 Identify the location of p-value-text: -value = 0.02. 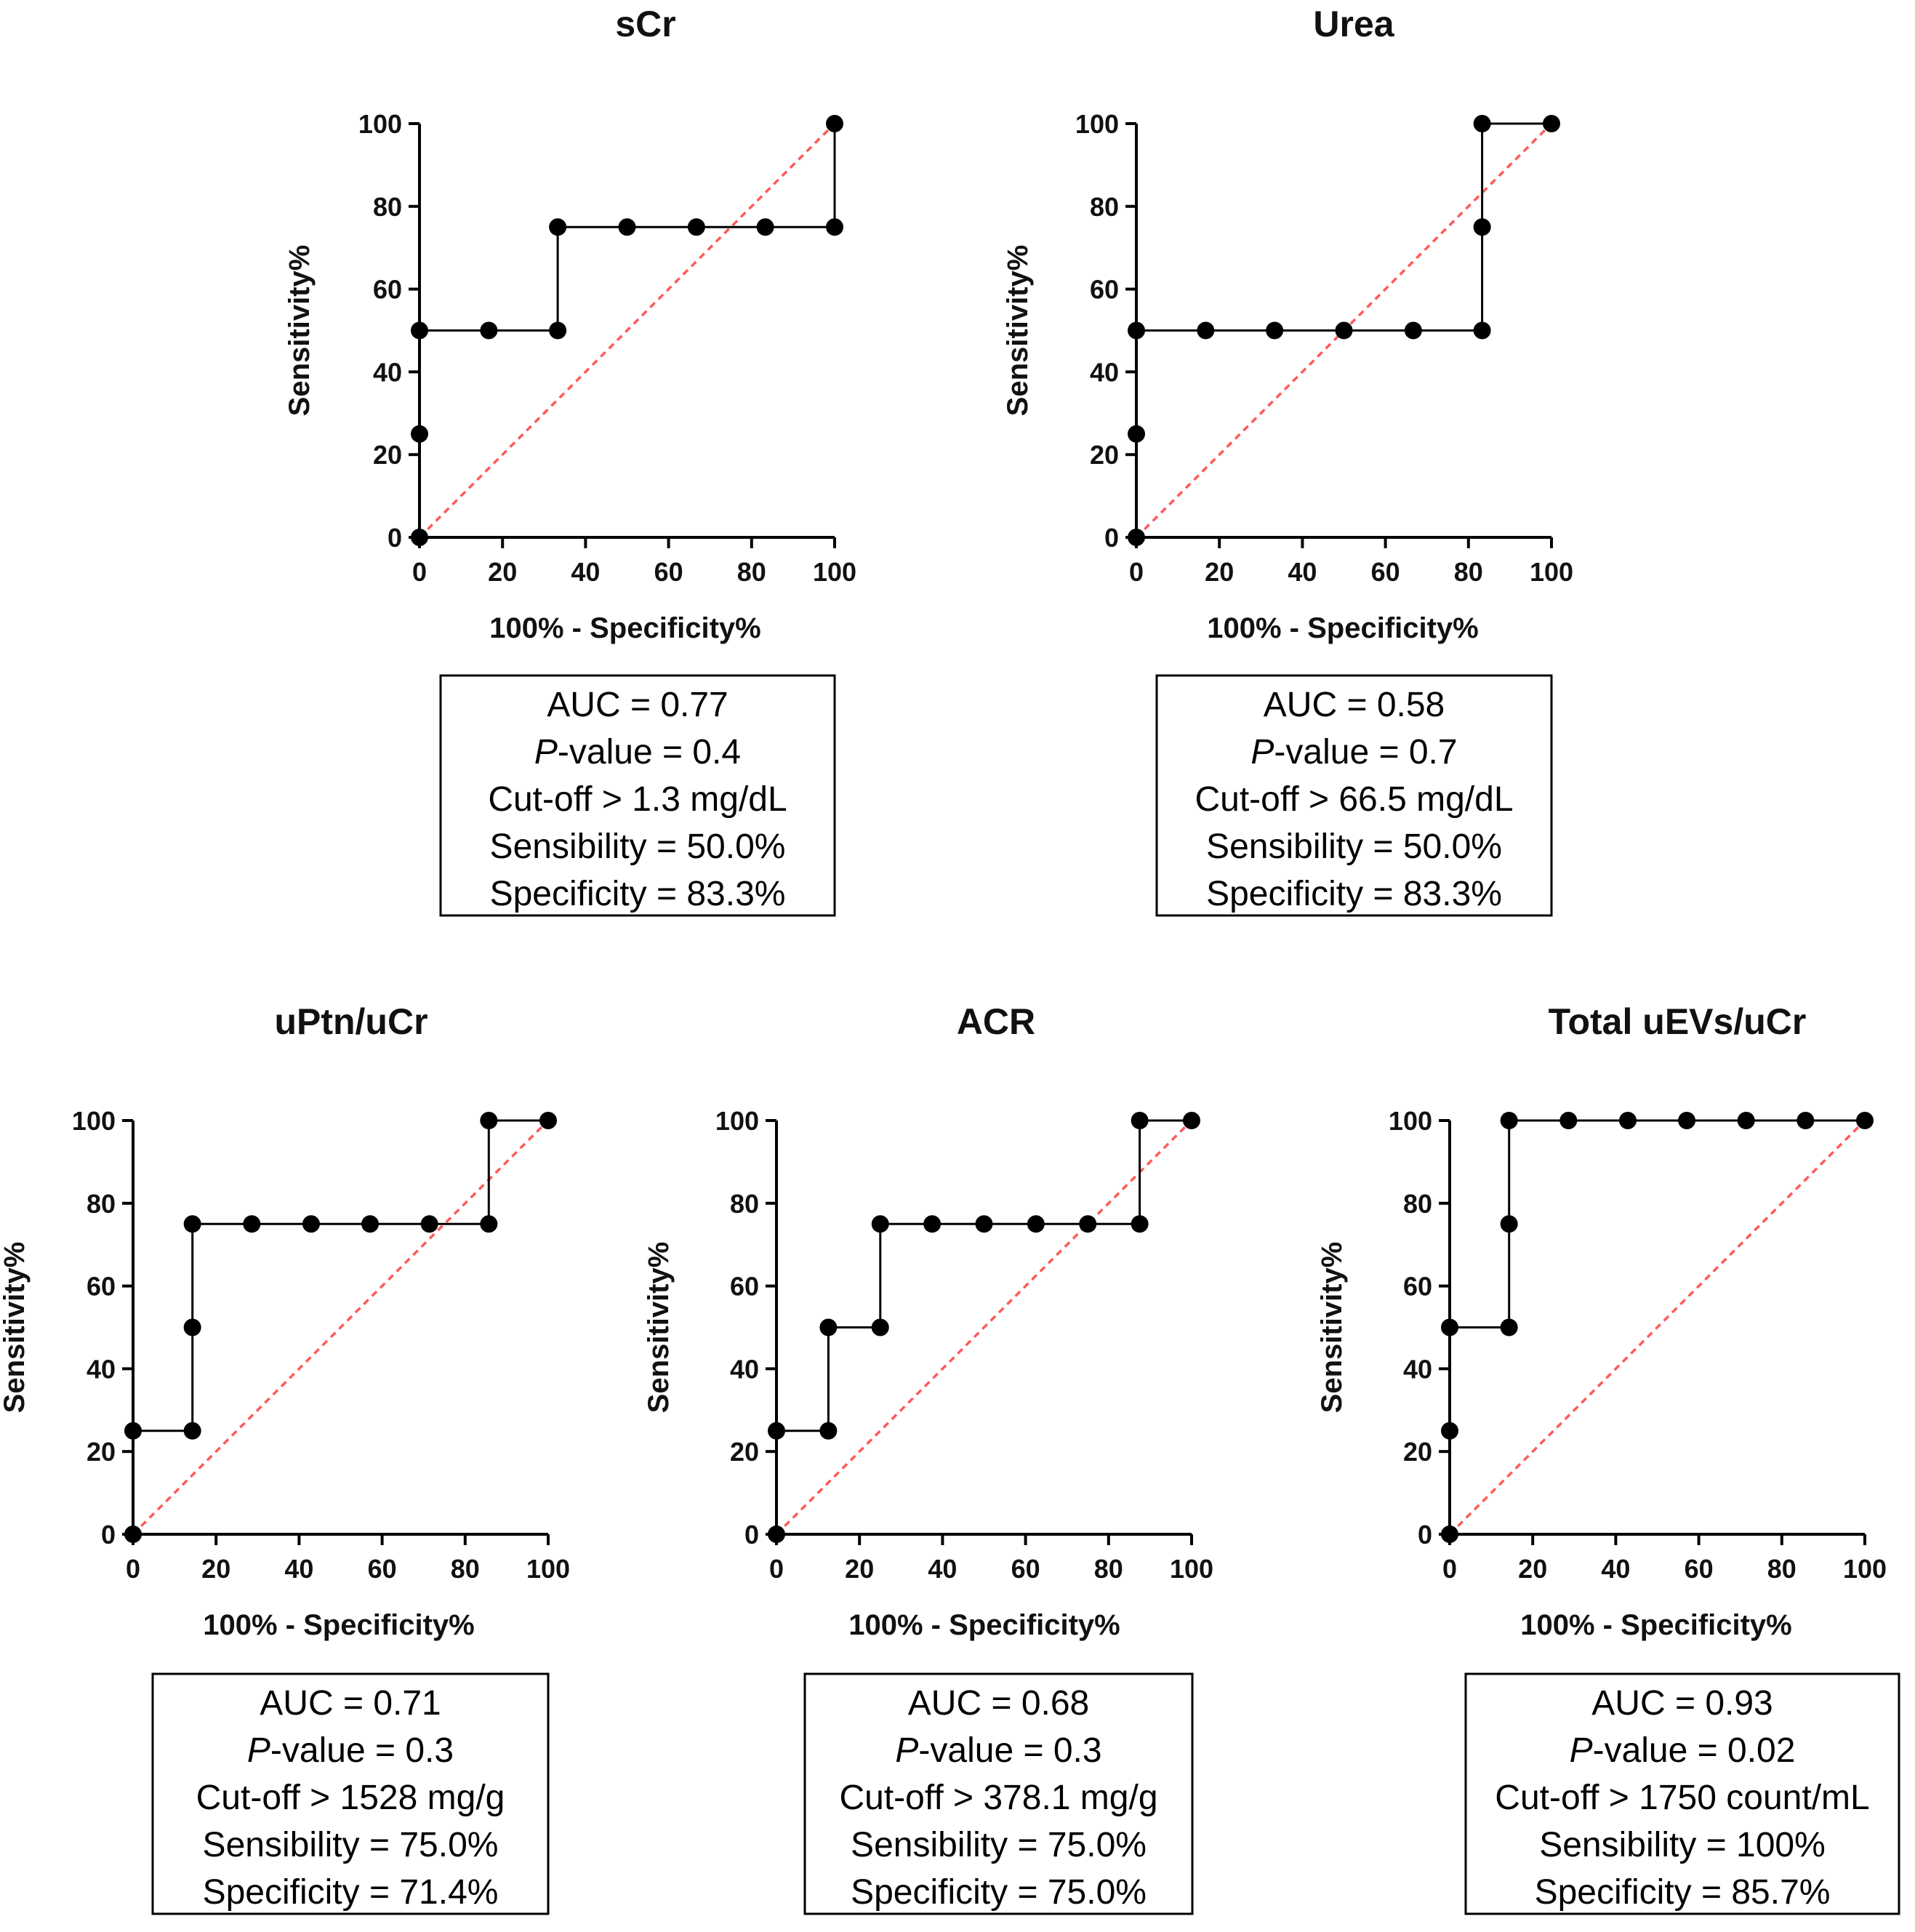
(1694, 1750).